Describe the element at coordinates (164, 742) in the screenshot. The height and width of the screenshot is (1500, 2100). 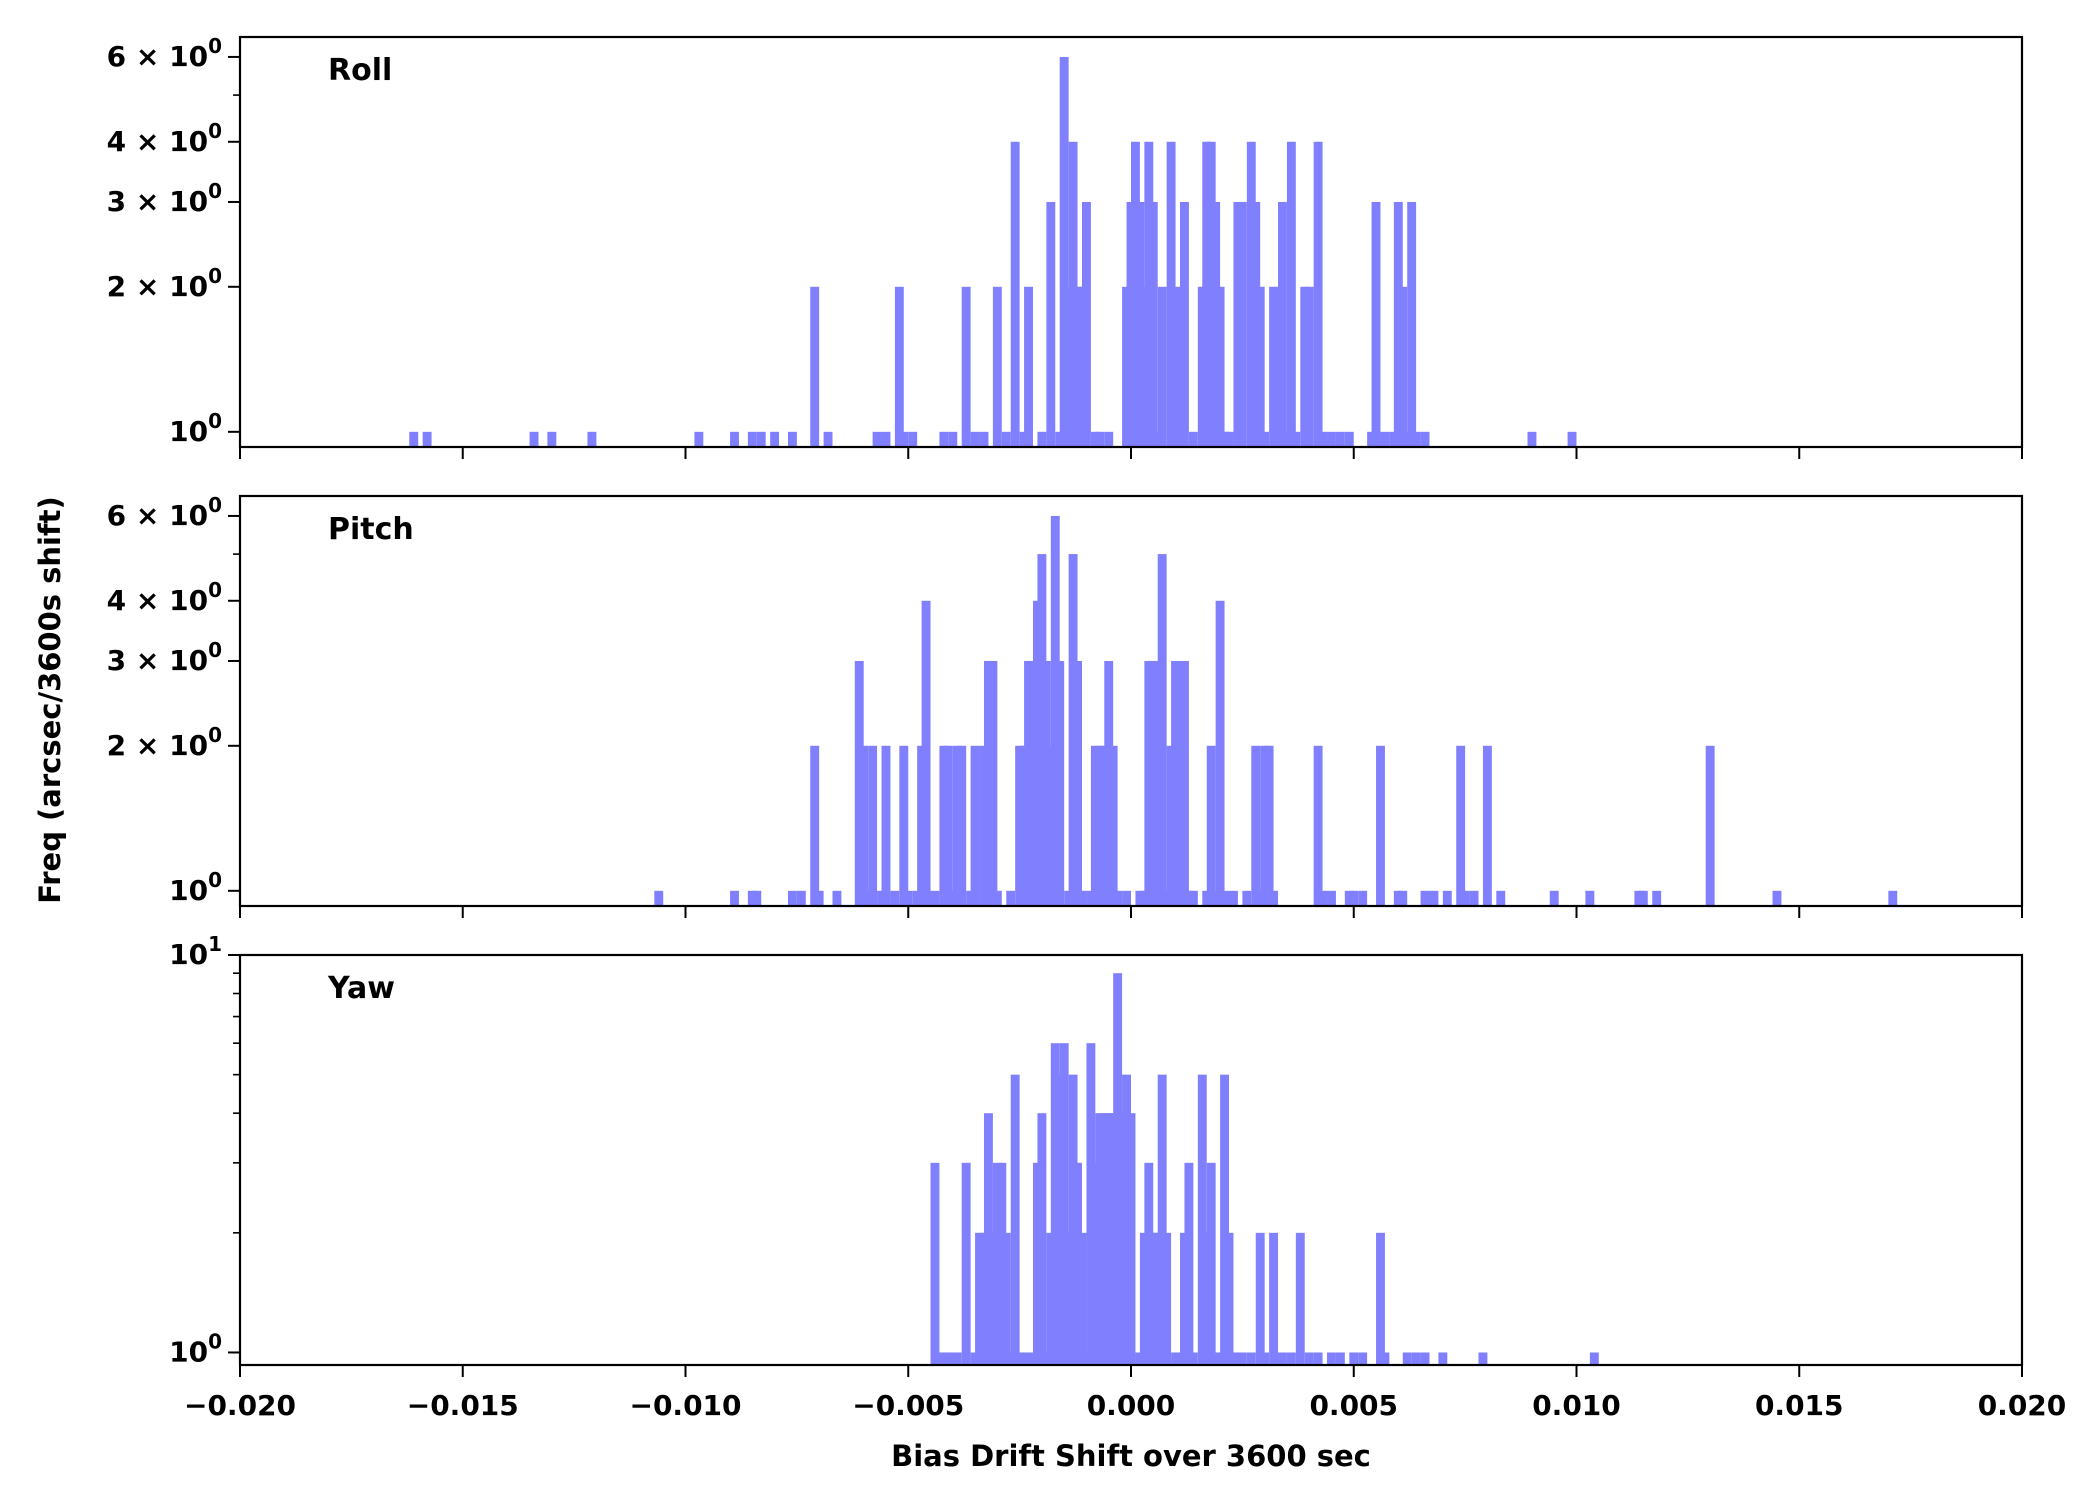
I see `y-tick-label: 2 × 100` at that location.